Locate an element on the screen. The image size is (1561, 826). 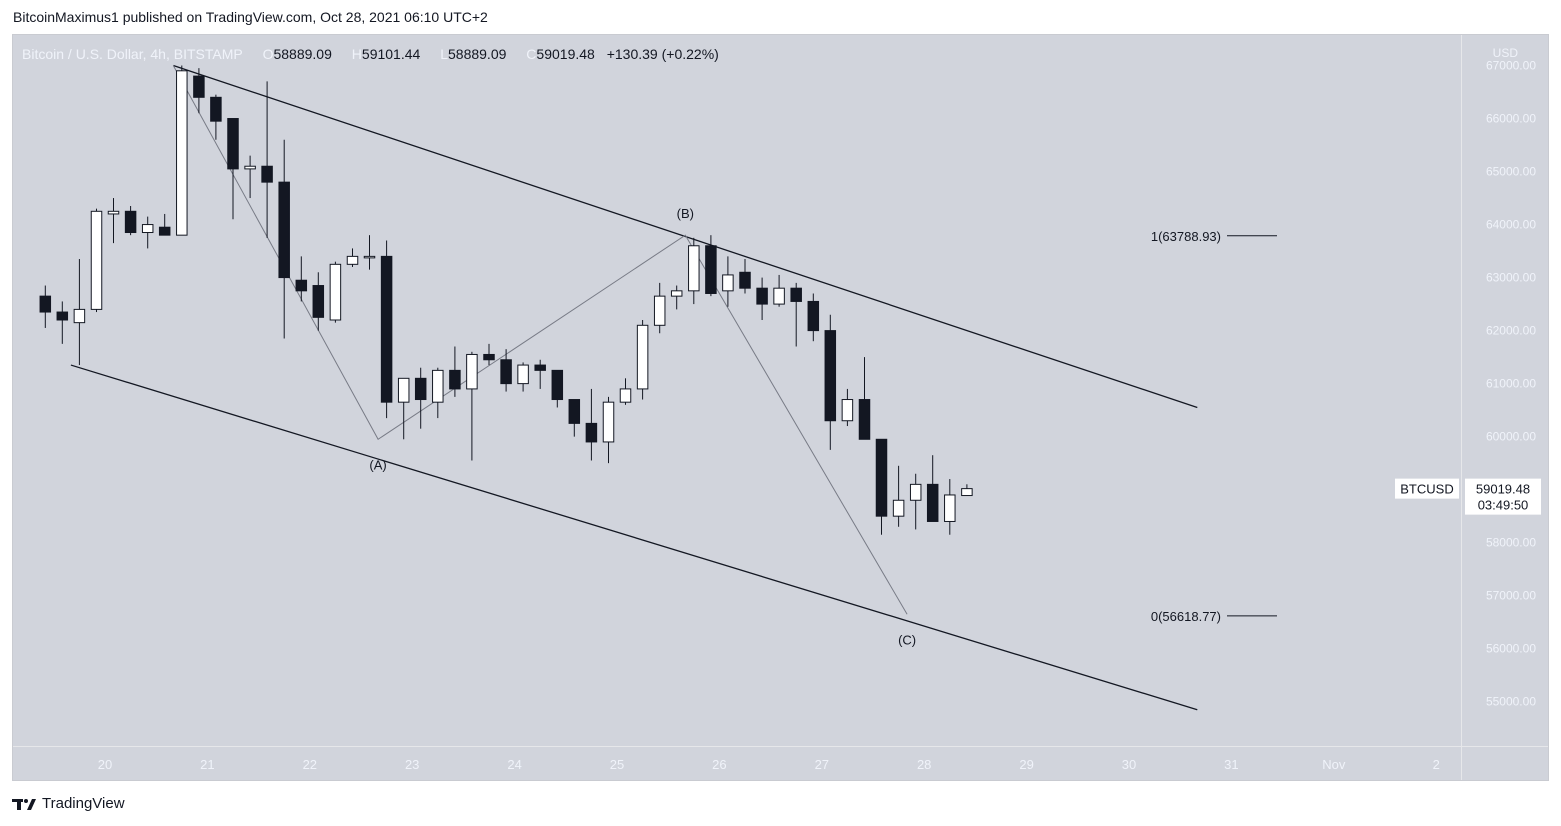
time-tick: 23 is located at coordinates (412, 764).